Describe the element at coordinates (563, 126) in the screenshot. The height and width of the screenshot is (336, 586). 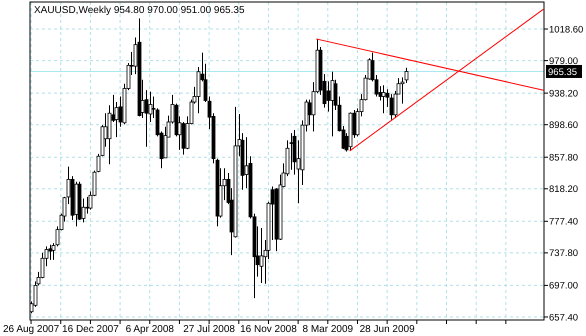
I see `y-tick-label: 898.60` at that location.